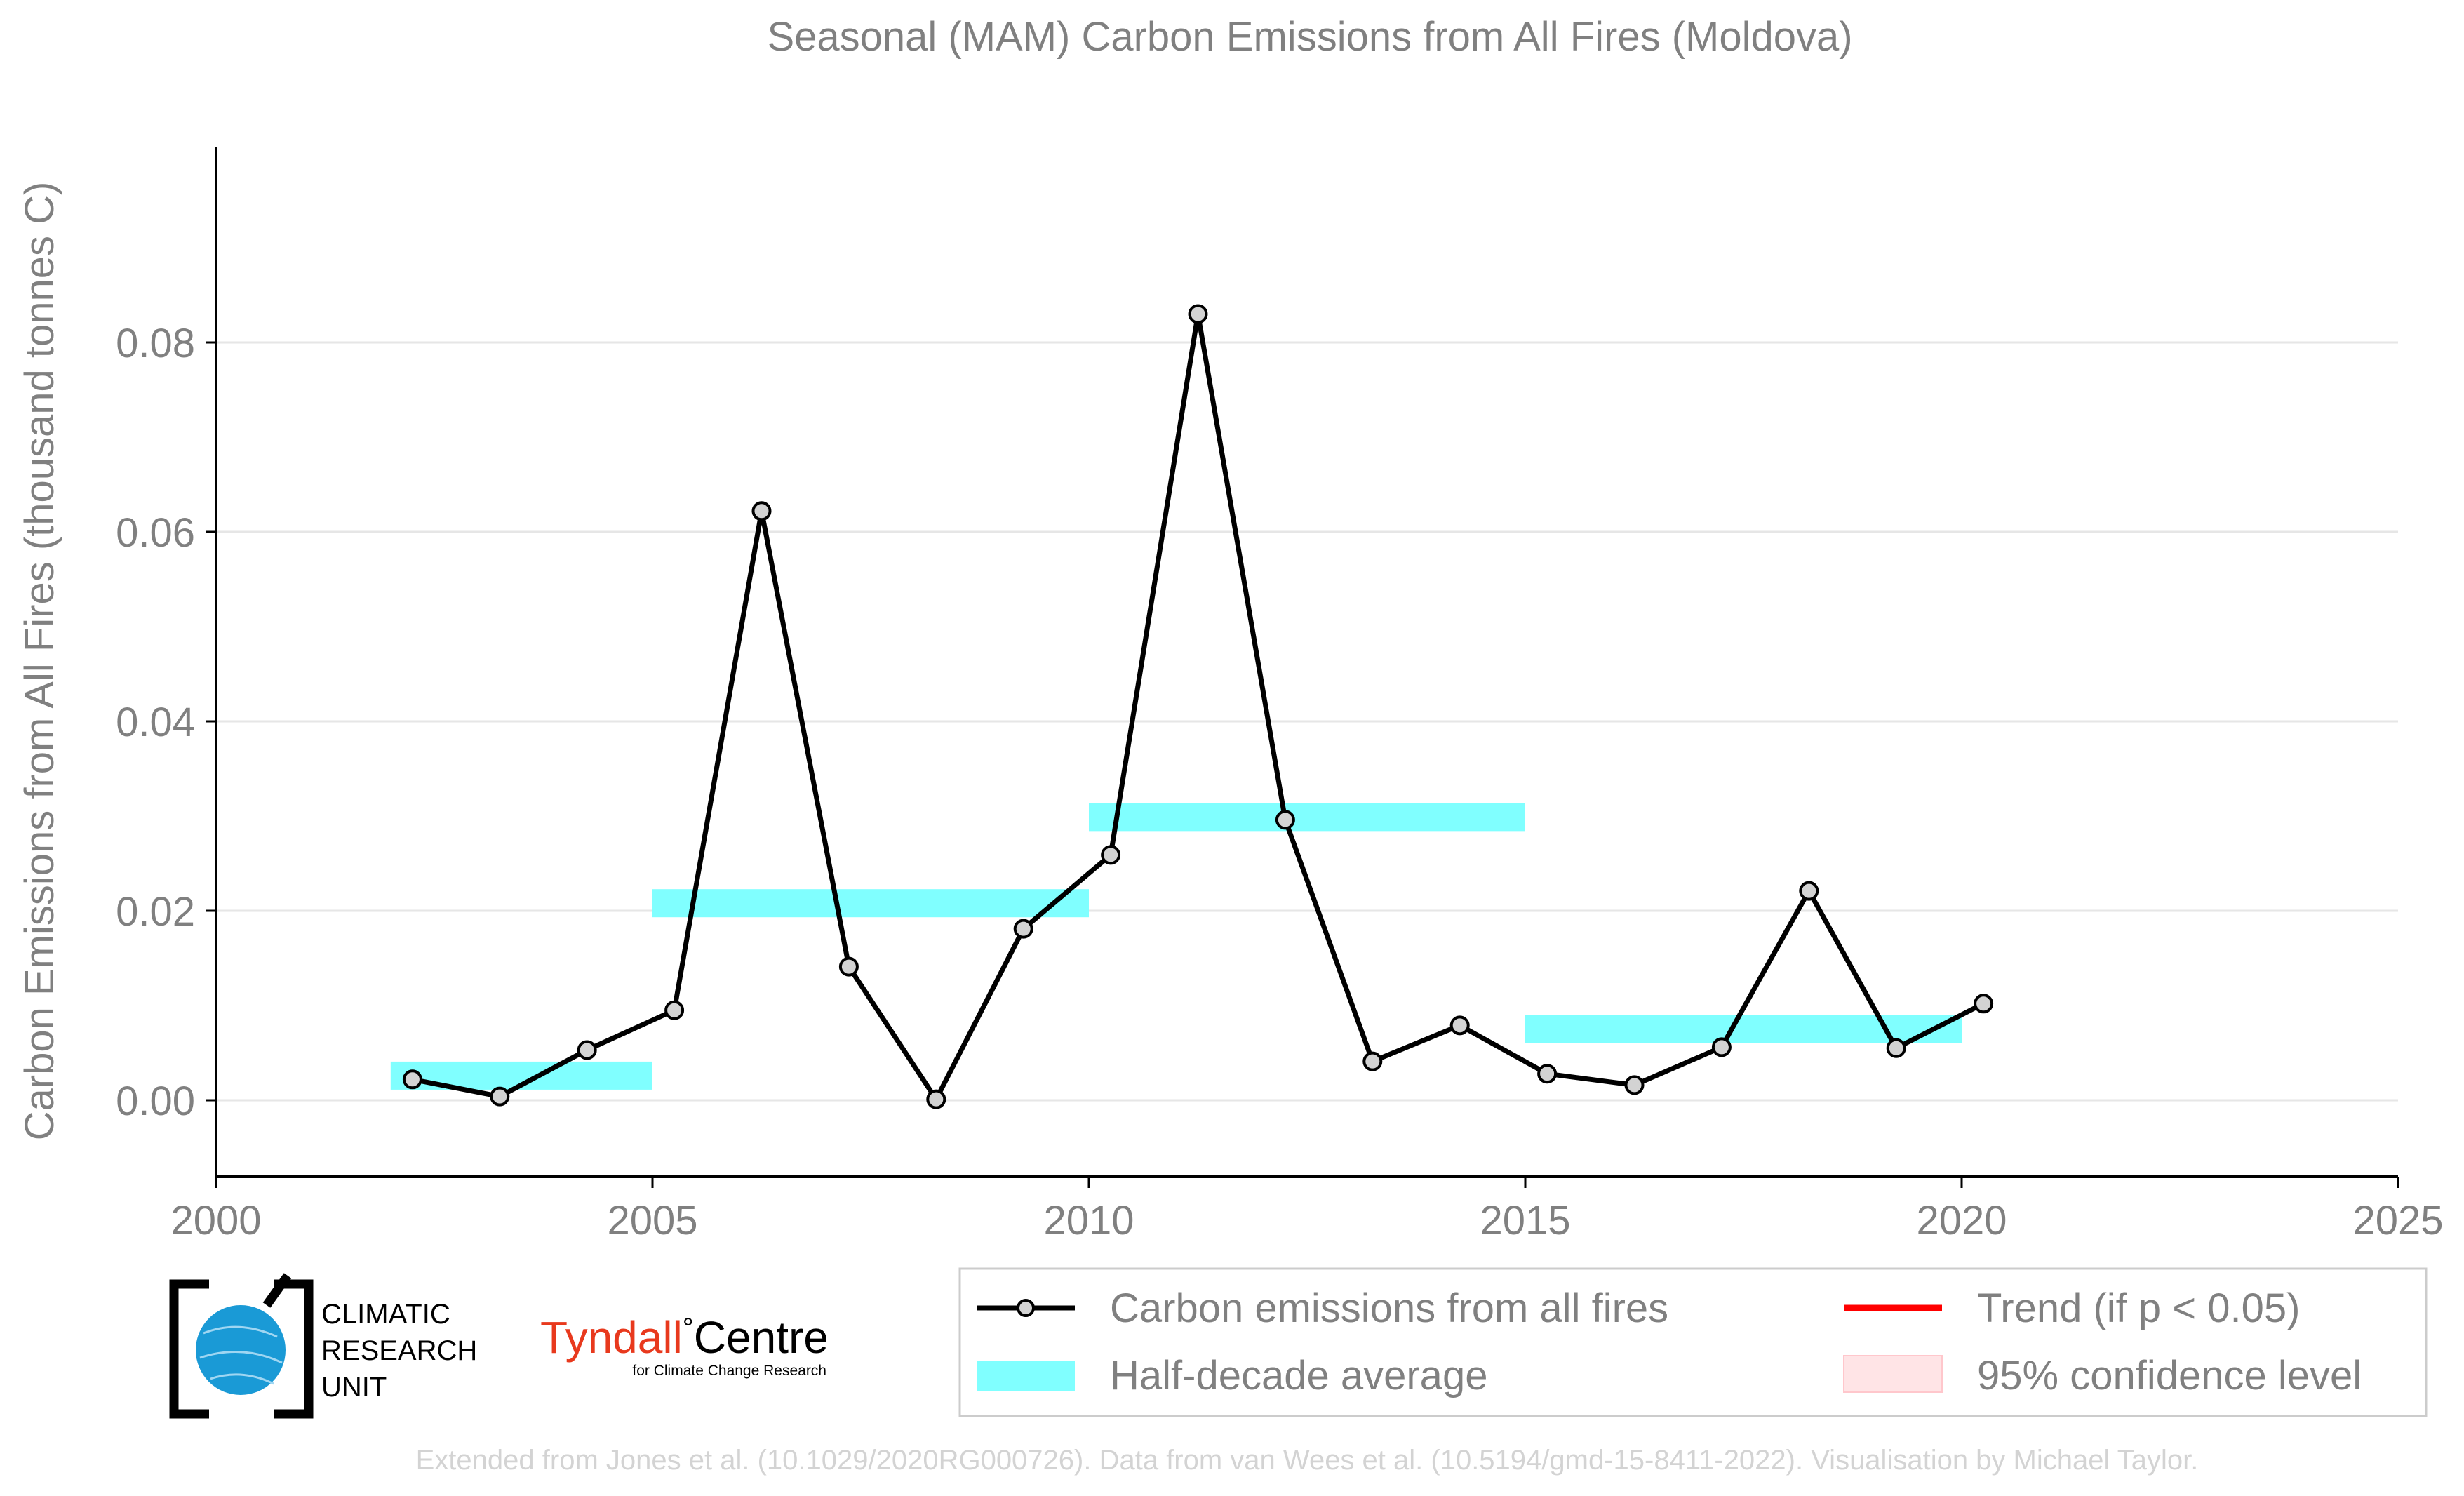 This screenshot has width=2464, height=1496. I want to click on cru-bracket-left-icon, so click(189, 1349).